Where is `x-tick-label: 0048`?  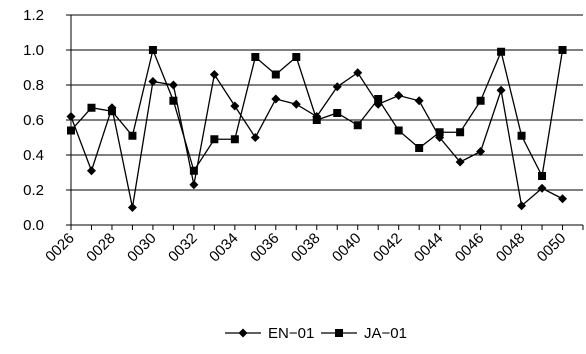
x-tick-label: 0048 is located at coordinates (511, 248).